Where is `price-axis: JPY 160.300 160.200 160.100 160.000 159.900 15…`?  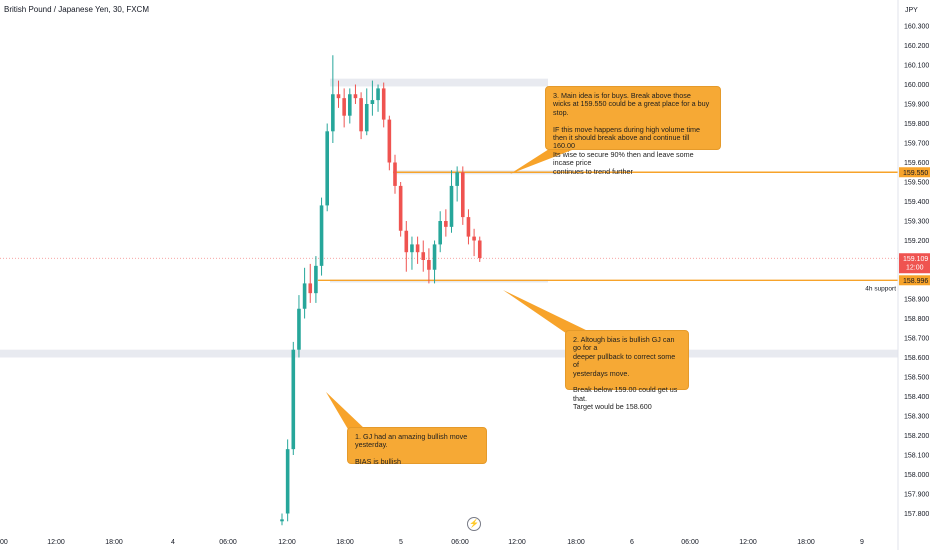
price-axis: JPY 160.300 160.200 160.100 160.000 159.900 15… is located at coordinates (897, 275).